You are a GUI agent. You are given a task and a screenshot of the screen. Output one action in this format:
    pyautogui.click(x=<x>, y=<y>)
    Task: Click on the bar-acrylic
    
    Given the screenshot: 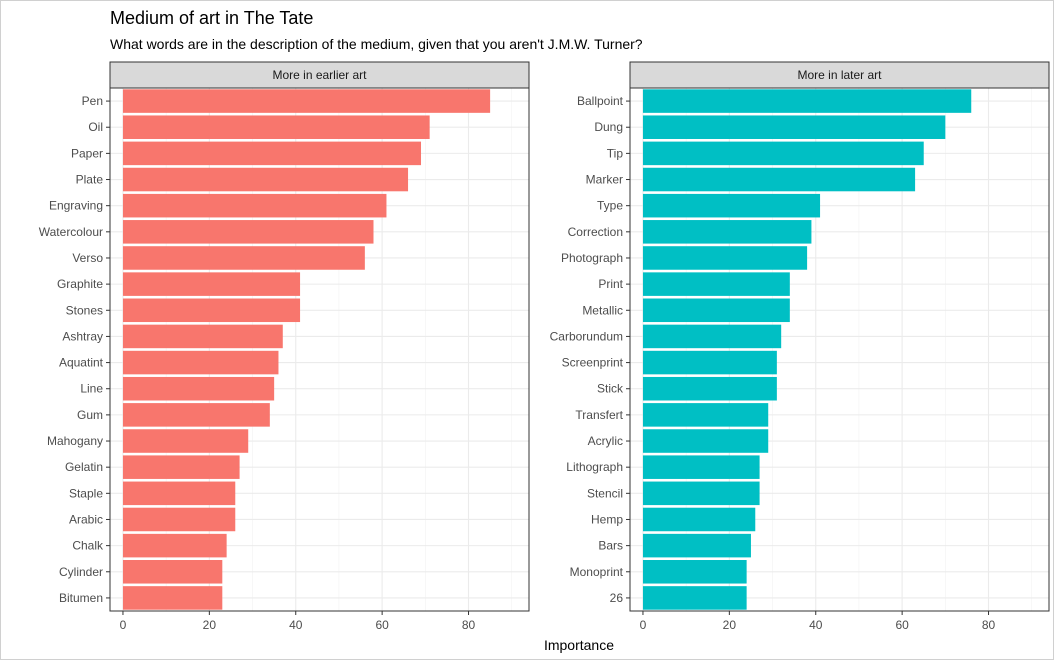 What is the action you would take?
    pyautogui.click(x=705, y=441)
    